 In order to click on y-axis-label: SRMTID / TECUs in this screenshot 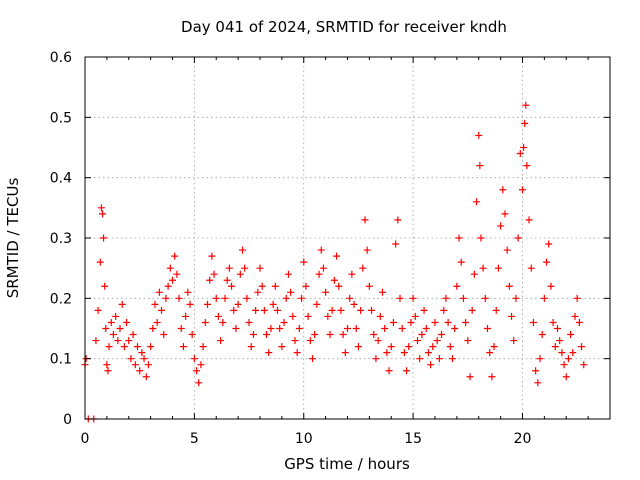, I will do `click(13, 238)`.